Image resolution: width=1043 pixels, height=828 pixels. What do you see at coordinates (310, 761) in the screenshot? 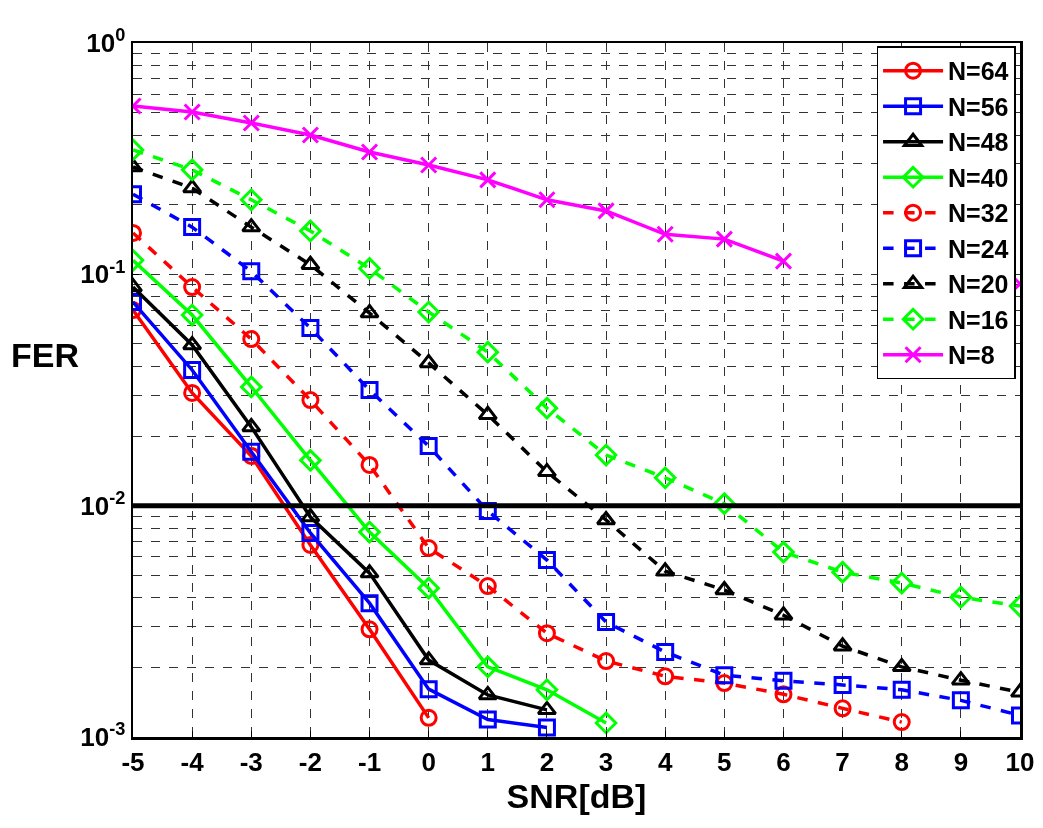
I see `x-tick-label: -2` at bounding box center [310, 761].